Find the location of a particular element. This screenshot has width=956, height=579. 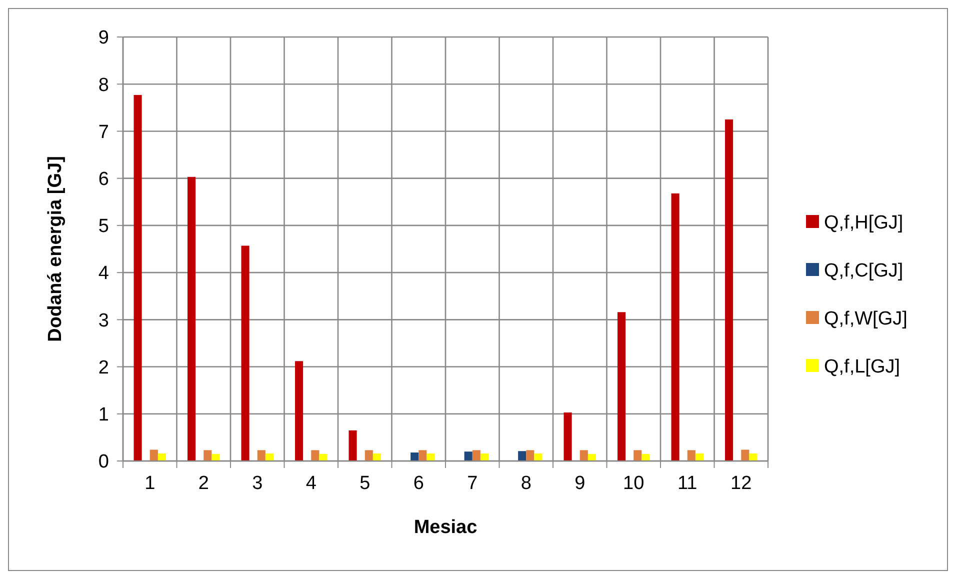

x-tick-label: 2 is located at coordinates (203, 483).